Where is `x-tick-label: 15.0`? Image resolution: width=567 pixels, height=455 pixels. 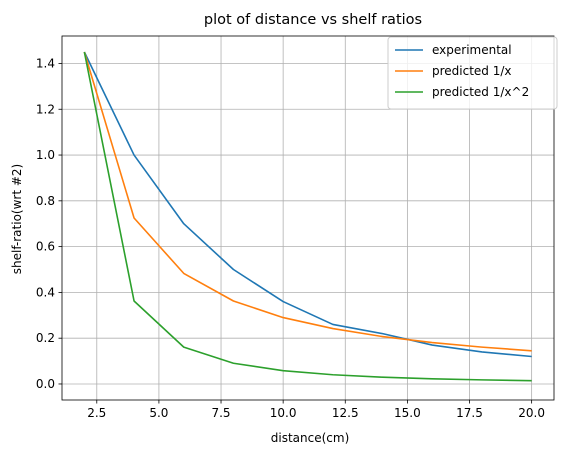 x-tick-label: 15.0 is located at coordinates (407, 413).